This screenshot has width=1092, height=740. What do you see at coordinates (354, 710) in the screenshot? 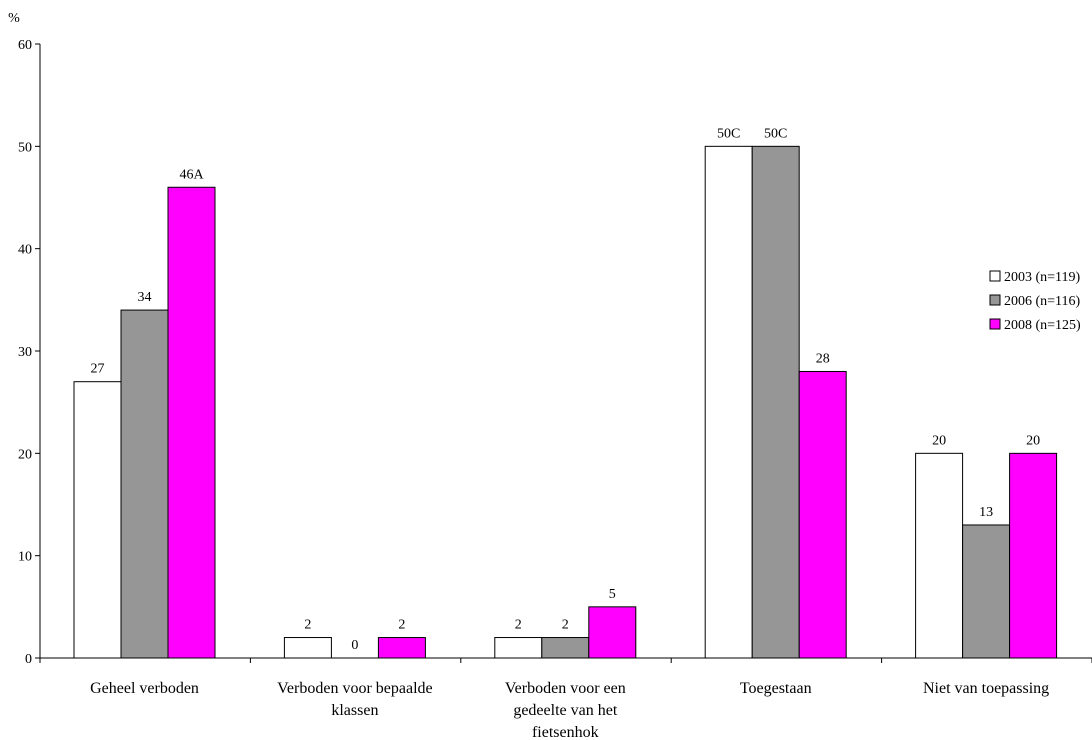
I see `category-label: klassen` at bounding box center [354, 710].